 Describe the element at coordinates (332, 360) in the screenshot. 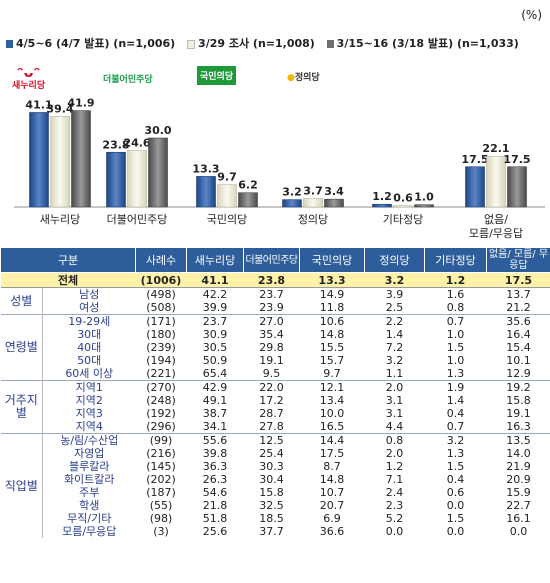

I see `cell-value-3: 15.7` at that location.